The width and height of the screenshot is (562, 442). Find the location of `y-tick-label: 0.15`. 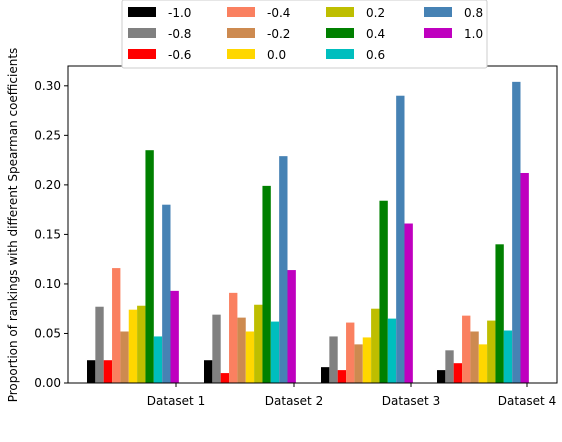

y-tick-label: 0.15 is located at coordinates (47, 234).